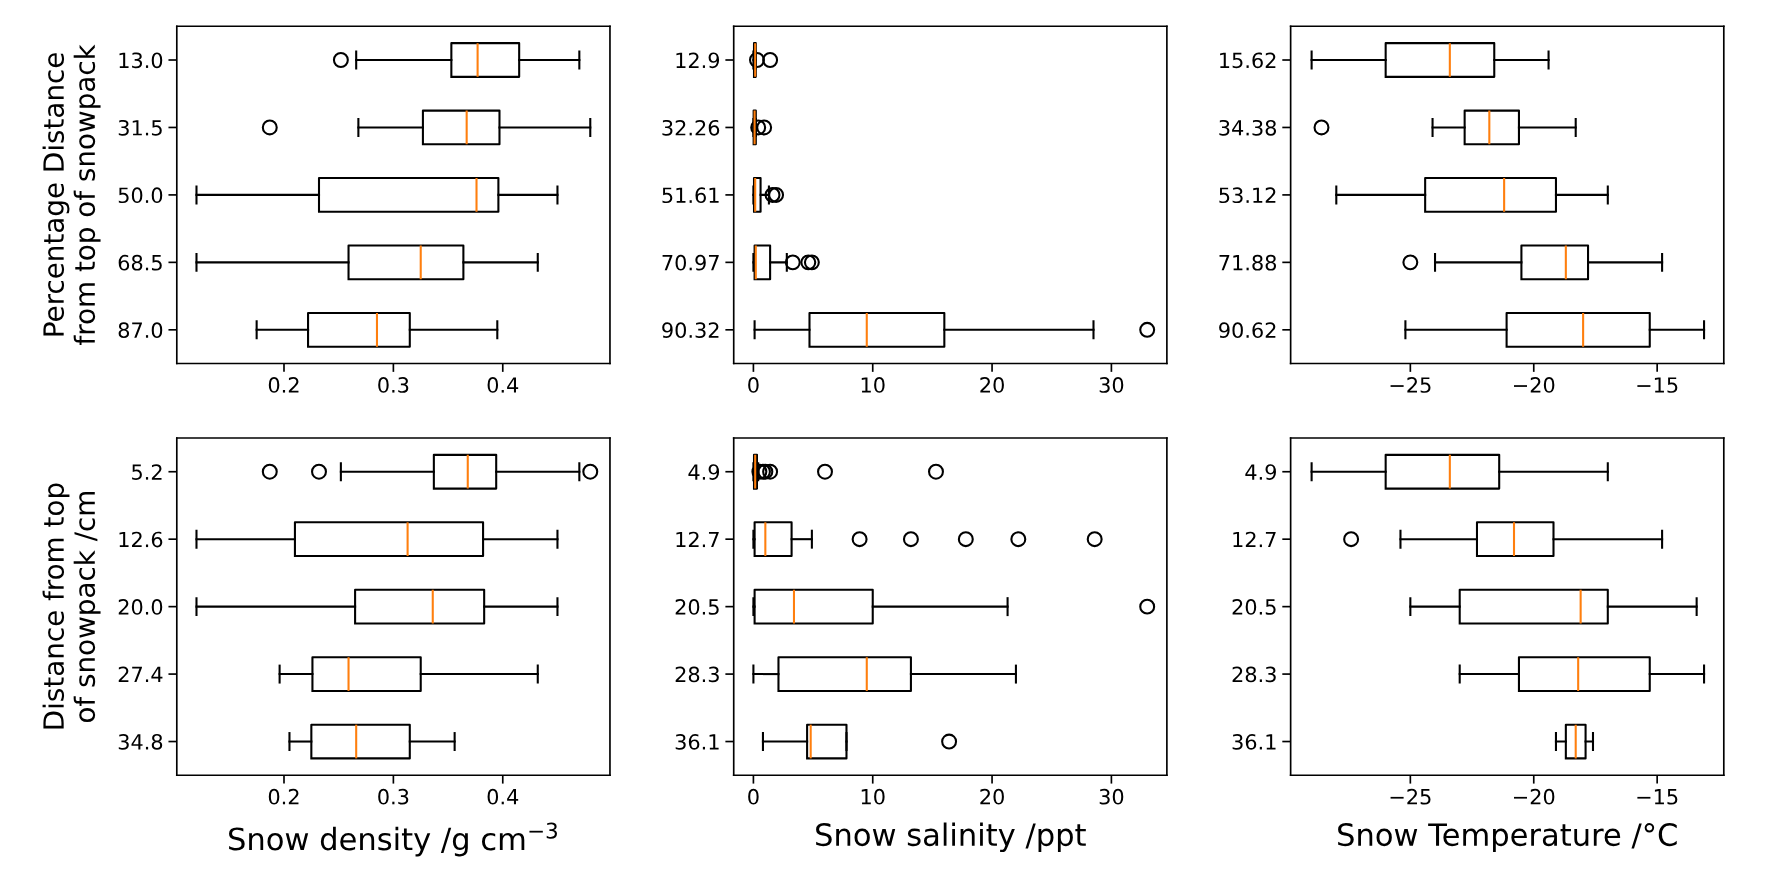 This screenshot has height=876, width=1768. I want to click on y-tick-label: 50.0, so click(140, 195).